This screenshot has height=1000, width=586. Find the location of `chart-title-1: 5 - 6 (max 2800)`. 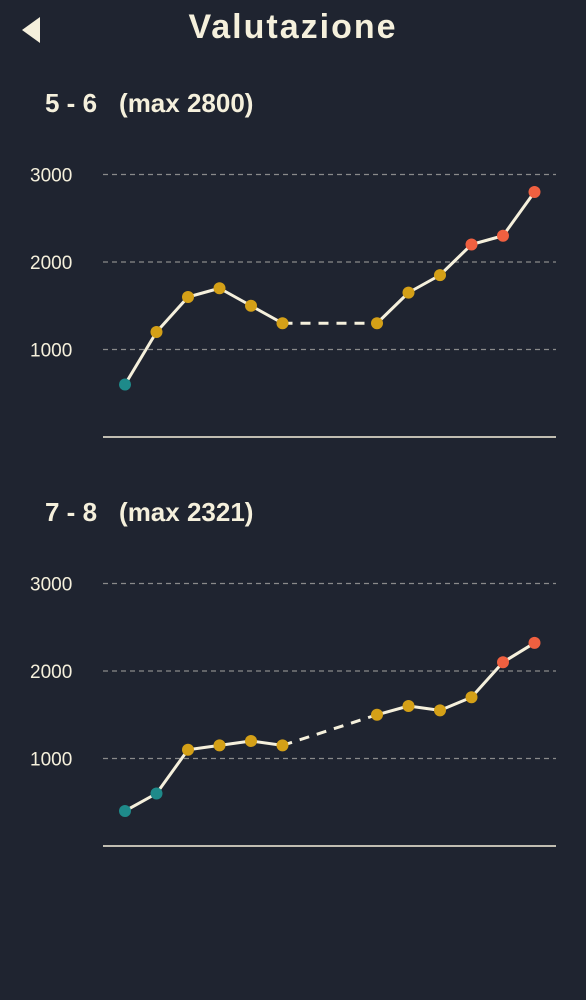

chart-title-1: 5 - 6 (max 2800) is located at coordinates (149, 103).